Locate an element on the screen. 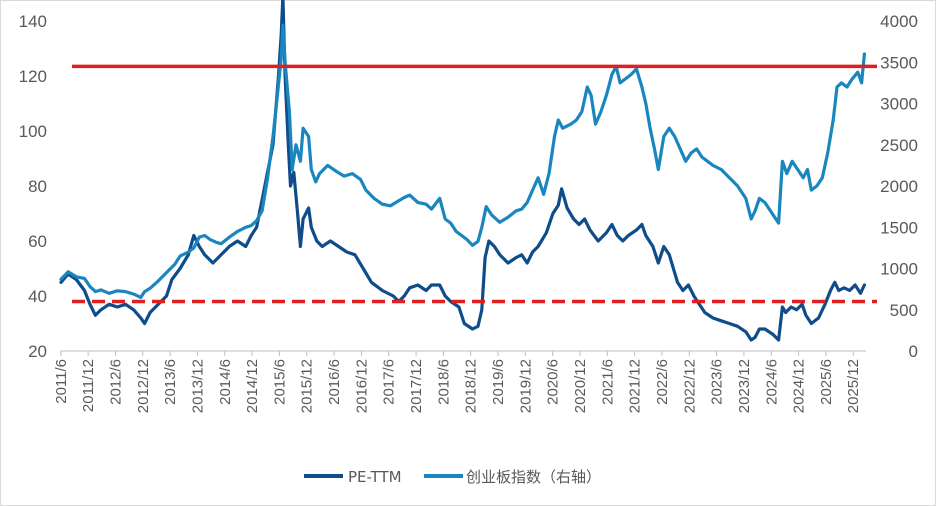 This screenshot has width=936, height=506. left-tick-label: 20 is located at coordinates (37, 351).